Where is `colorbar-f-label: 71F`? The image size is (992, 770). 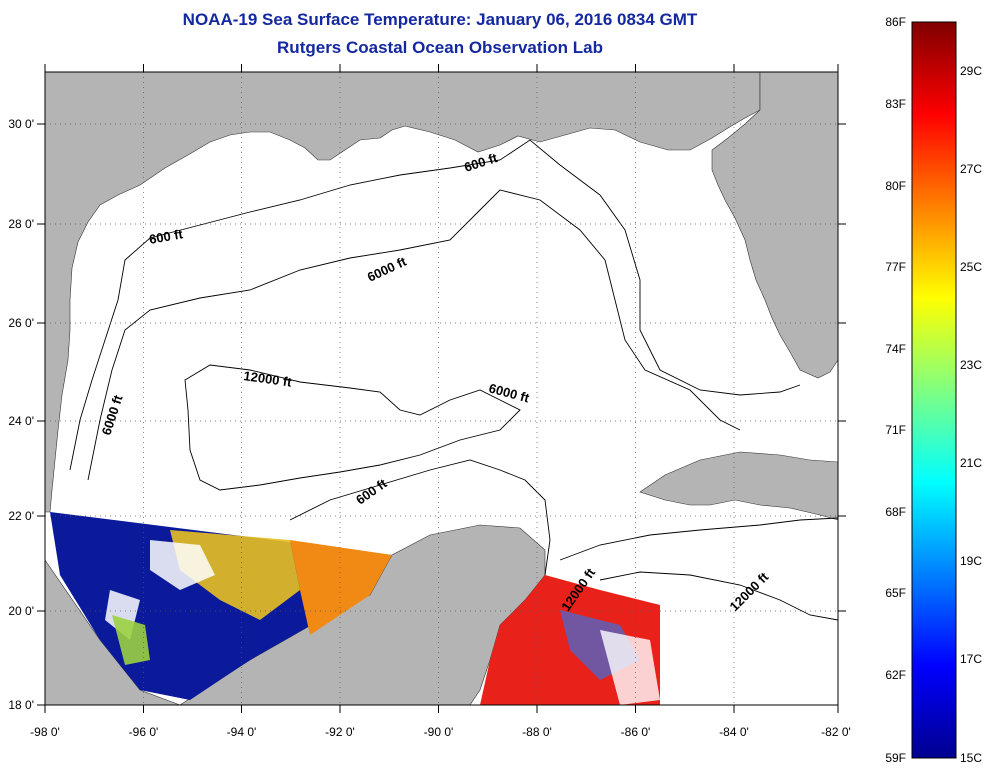
colorbar-f-label: 71F is located at coordinates (895, 430).